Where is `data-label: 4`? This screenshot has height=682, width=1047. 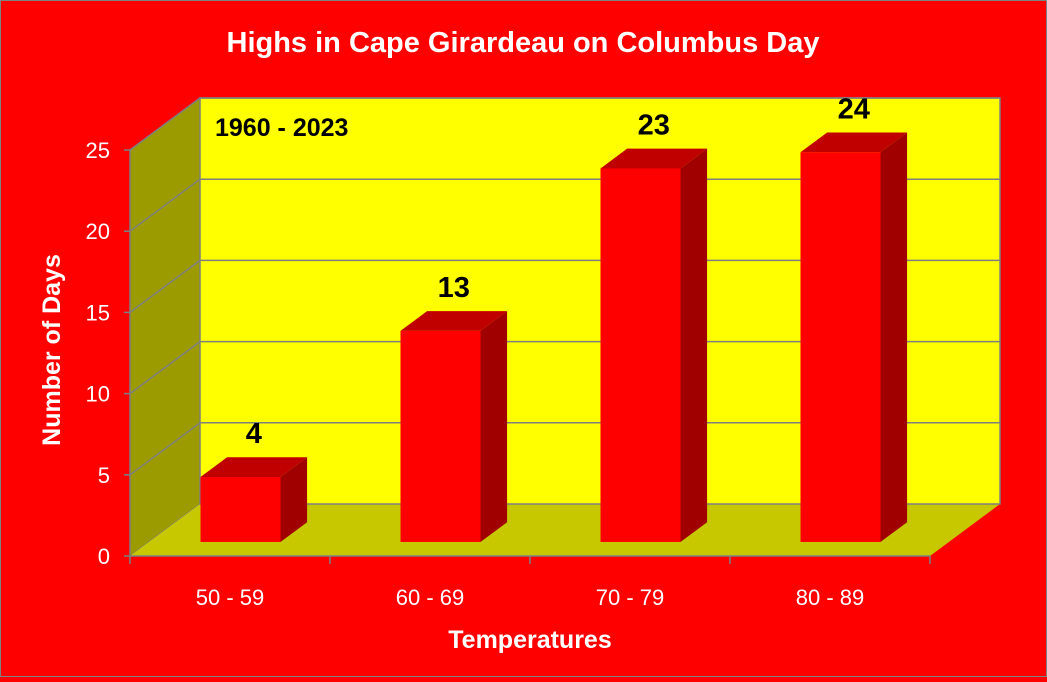
data-label: 4 is located at coordinates (254, 434).